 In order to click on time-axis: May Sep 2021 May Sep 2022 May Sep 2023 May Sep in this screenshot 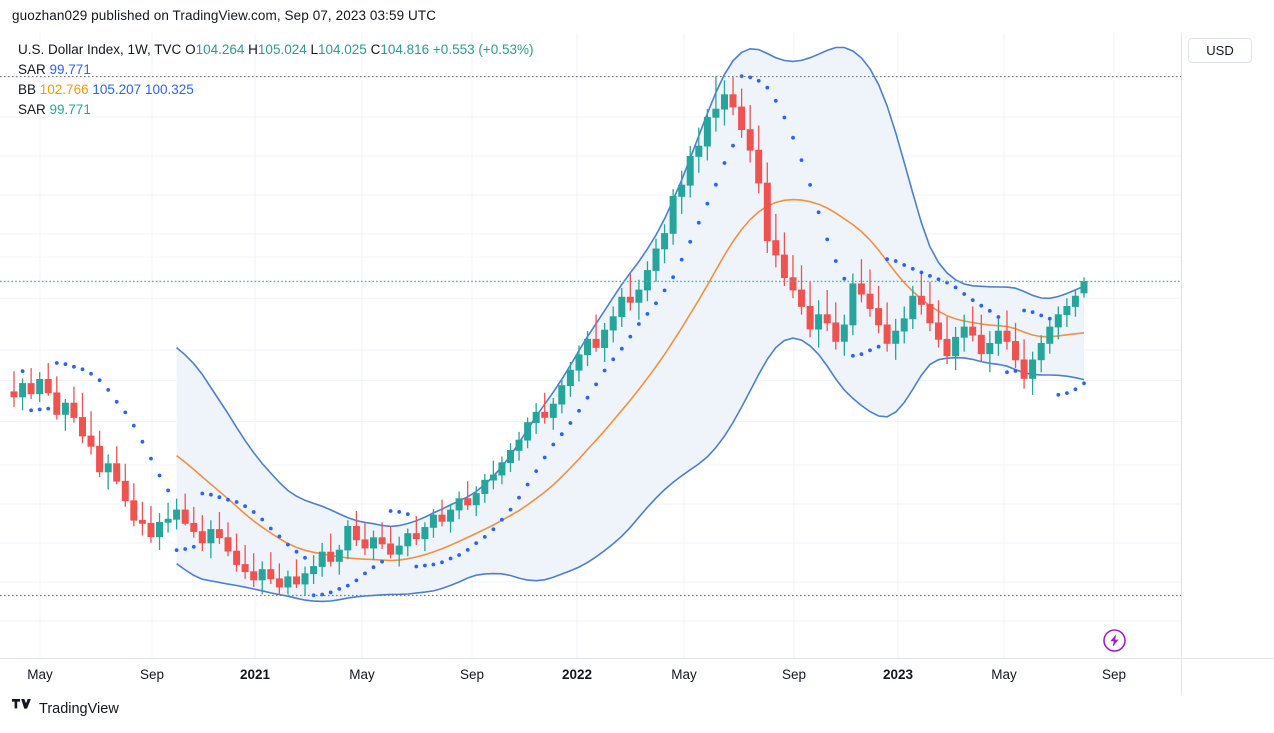, I will do `click(590, 676)`.